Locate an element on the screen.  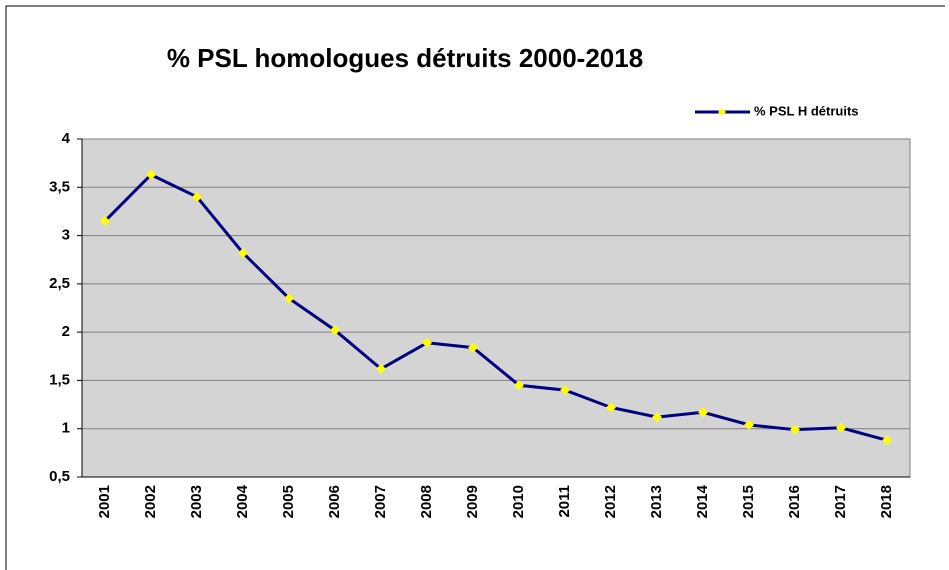
x-tick-label: 2005 is located at coordinates (288, 501).